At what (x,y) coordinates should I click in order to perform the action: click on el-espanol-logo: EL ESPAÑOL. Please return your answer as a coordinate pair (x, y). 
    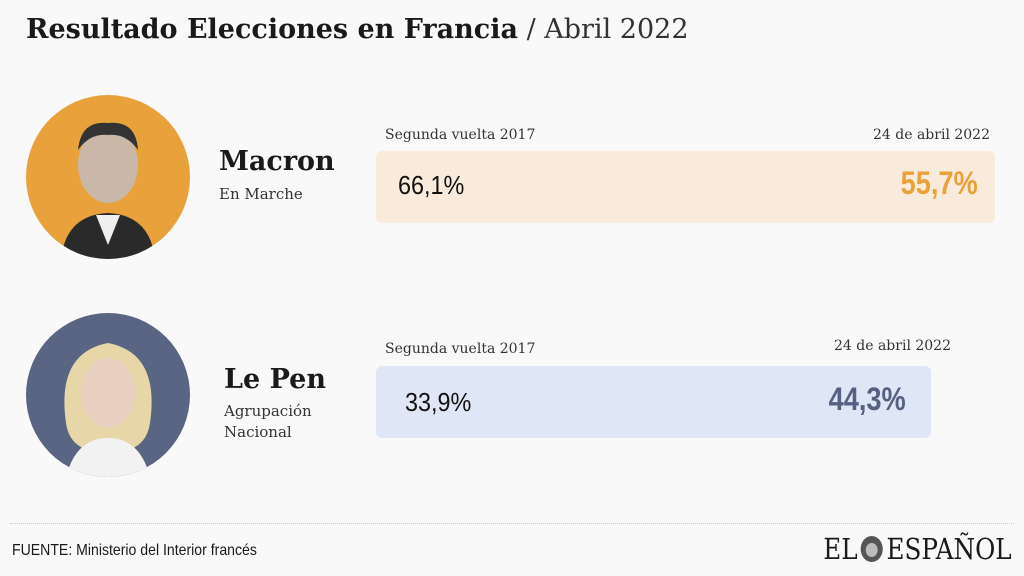
    Looking at the image, I should click on (917, 549).